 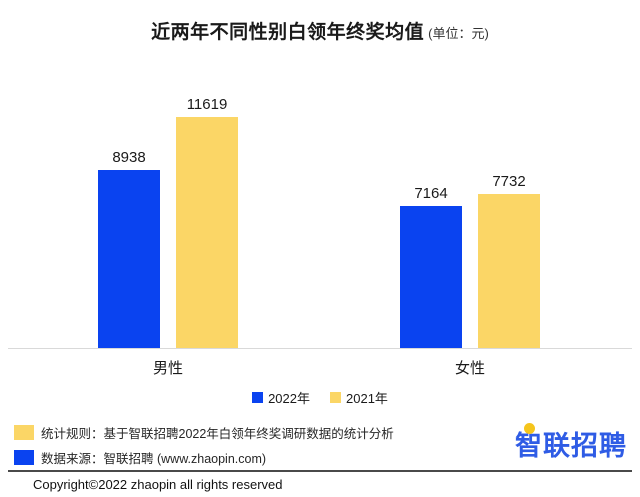 I want to click on bar-male-2021, so click(x=207, y=232).